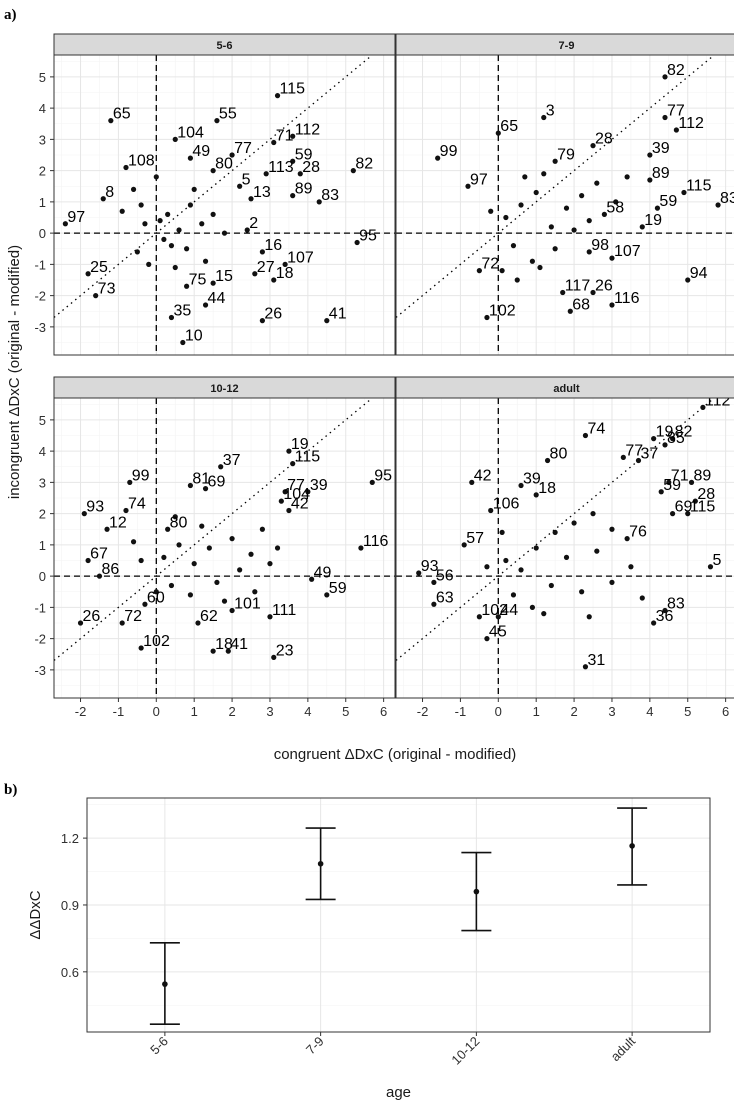  Describe the element at coordinates (42, 420) in the screenshot. I see `y-tick-label: 5` at that location.